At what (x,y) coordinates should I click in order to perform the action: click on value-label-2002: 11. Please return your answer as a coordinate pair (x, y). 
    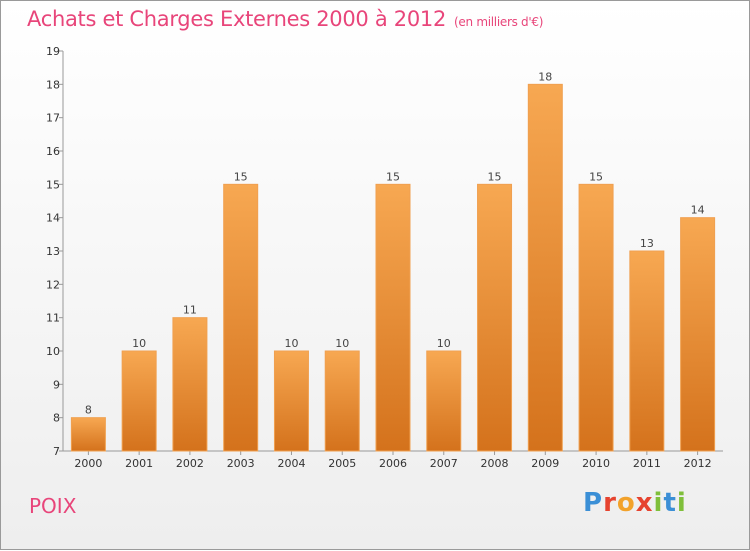
    Looking at the image, I should click on (190, 310).